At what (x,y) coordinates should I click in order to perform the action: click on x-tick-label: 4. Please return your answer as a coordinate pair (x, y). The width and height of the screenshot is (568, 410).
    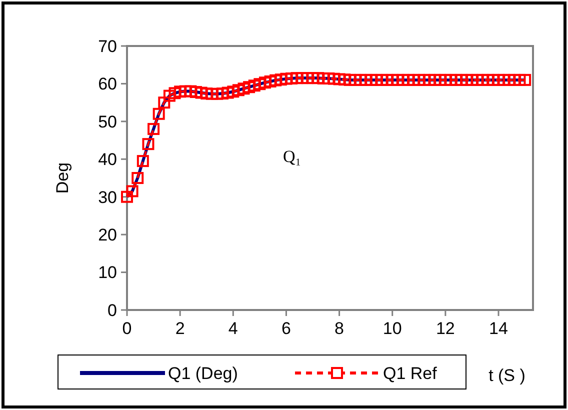
    Looking at the image, I should click on (233, 328).